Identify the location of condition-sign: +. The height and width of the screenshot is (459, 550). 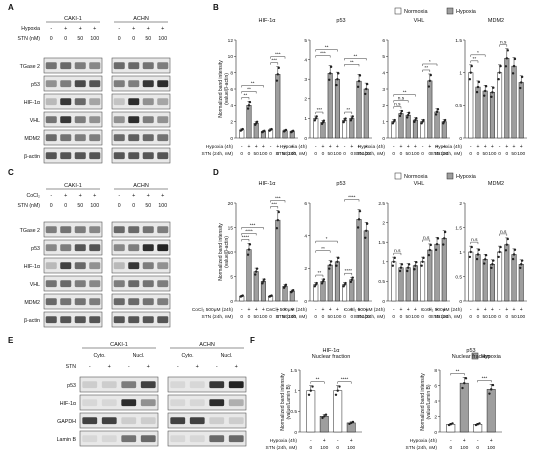
(65, 196).